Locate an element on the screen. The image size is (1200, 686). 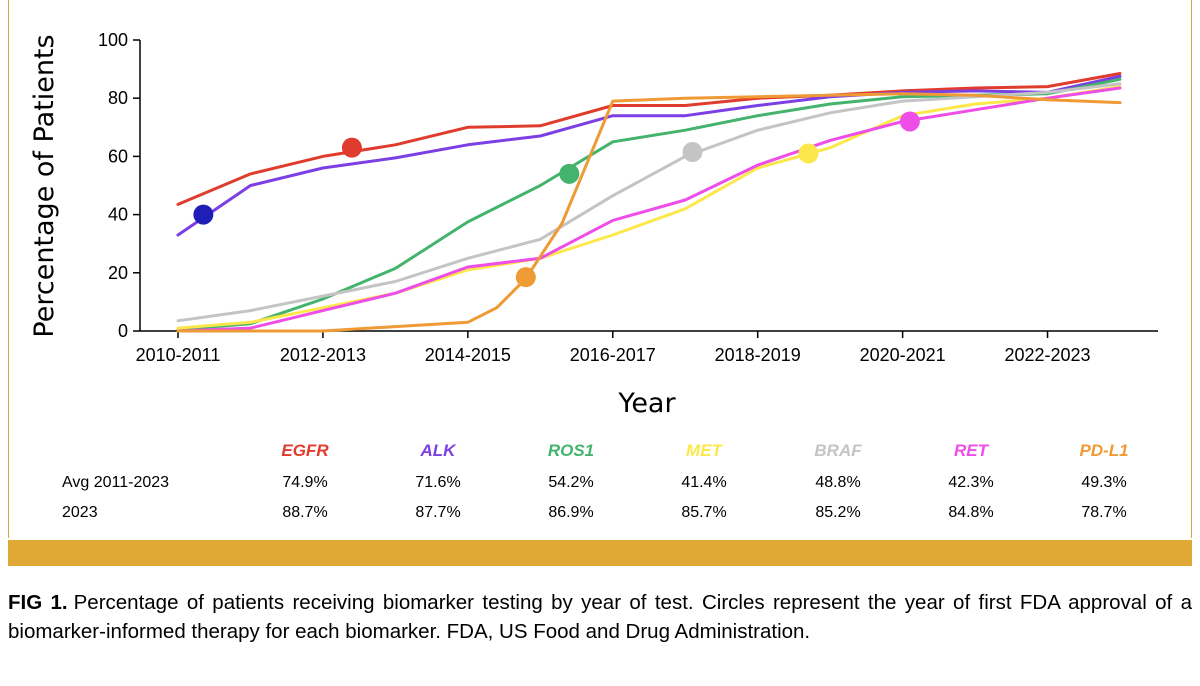
table-cell: 71.6% is located at coordinates (437, 482).